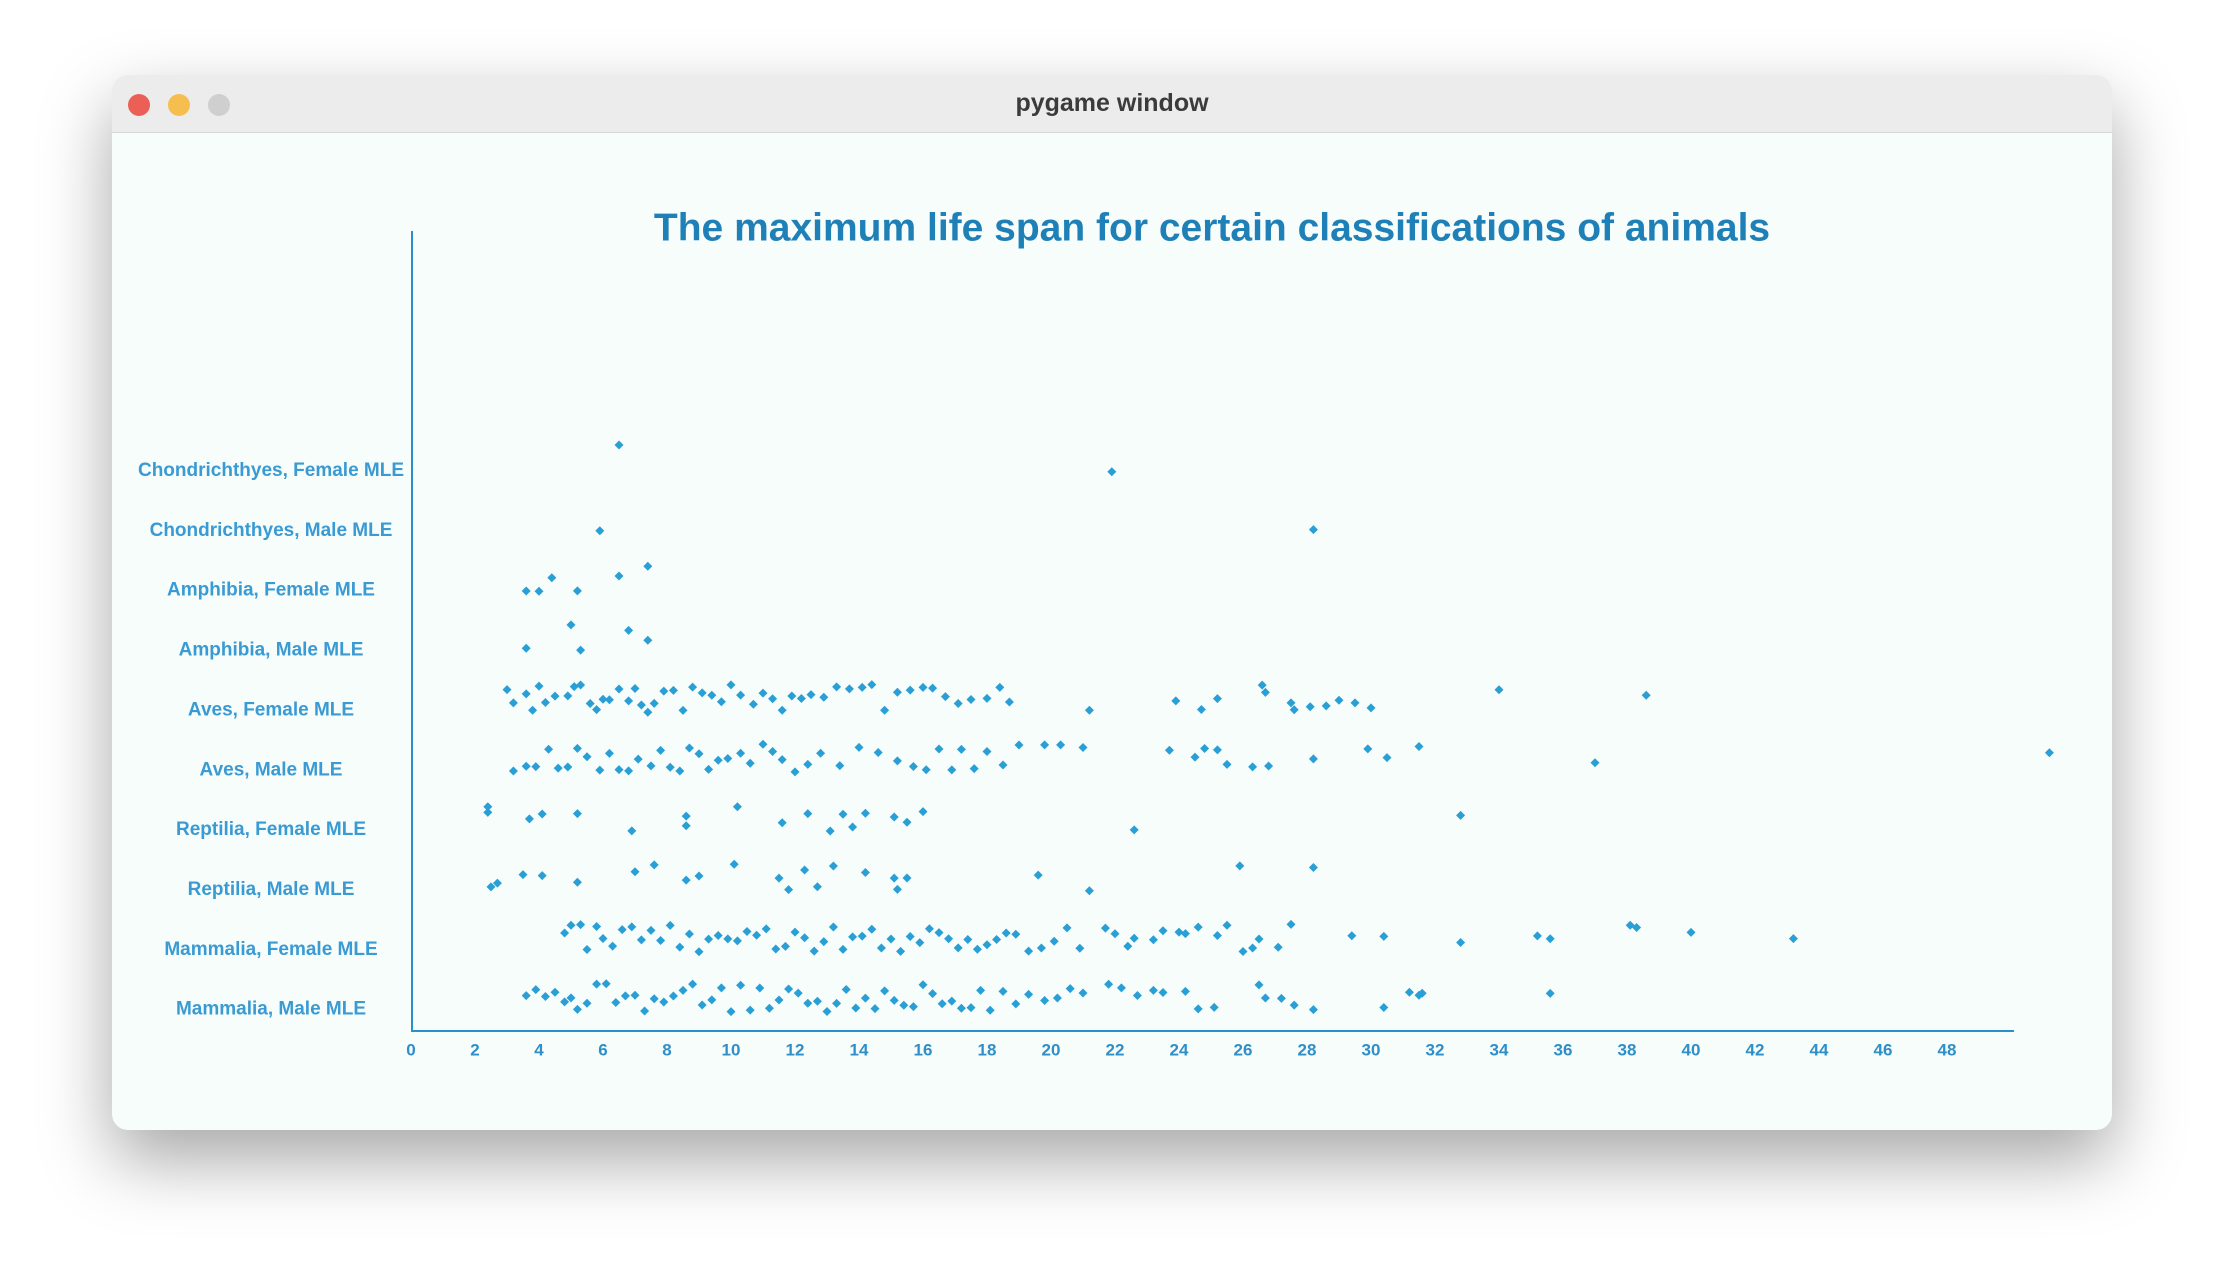  Describe the element at coordinates (539, 1049) in the screenshot. I see `x-tick-label: 4` at that location.